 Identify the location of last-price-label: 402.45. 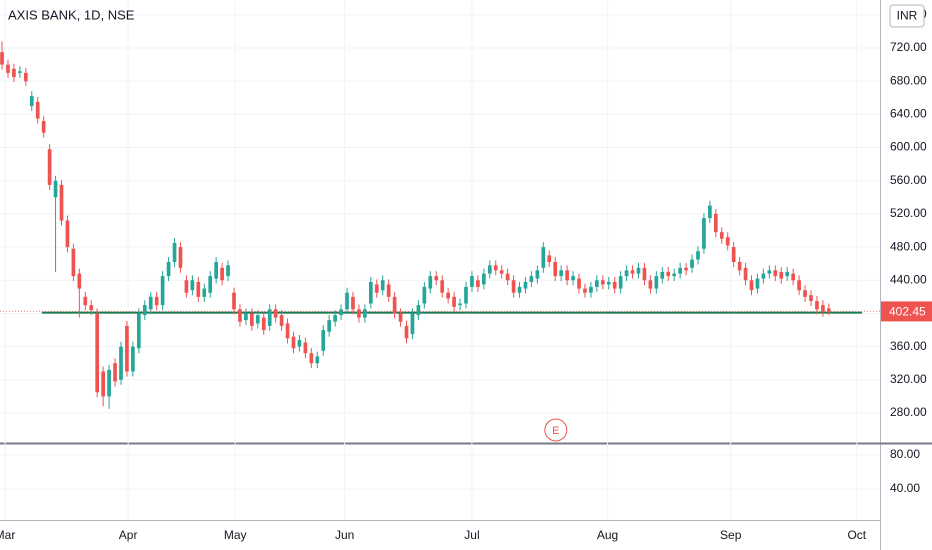
(907, 312).